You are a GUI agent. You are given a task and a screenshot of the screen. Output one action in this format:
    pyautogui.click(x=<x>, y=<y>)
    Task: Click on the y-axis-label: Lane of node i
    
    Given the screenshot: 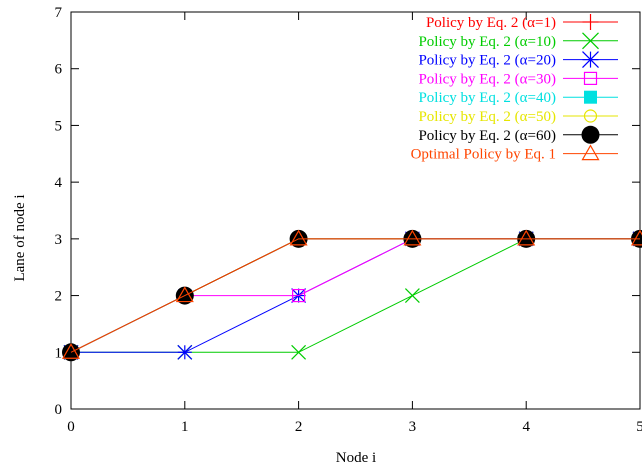 What is the action you would take?
    pyautogui.click(x=20, y=237)
    